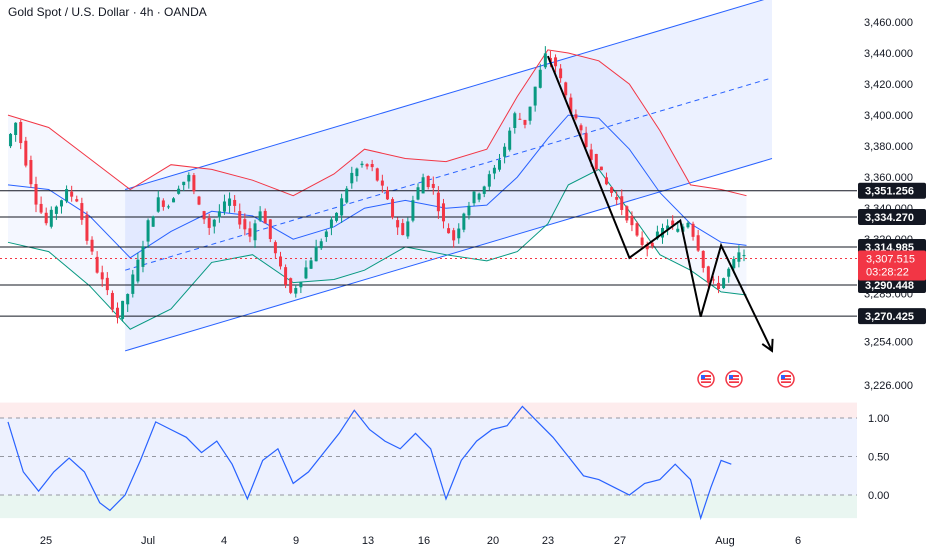  What do you see at coordinates (368, 541) in the screenshot?
I see `time-tick-label: 13` at bounding box center [368, 541].